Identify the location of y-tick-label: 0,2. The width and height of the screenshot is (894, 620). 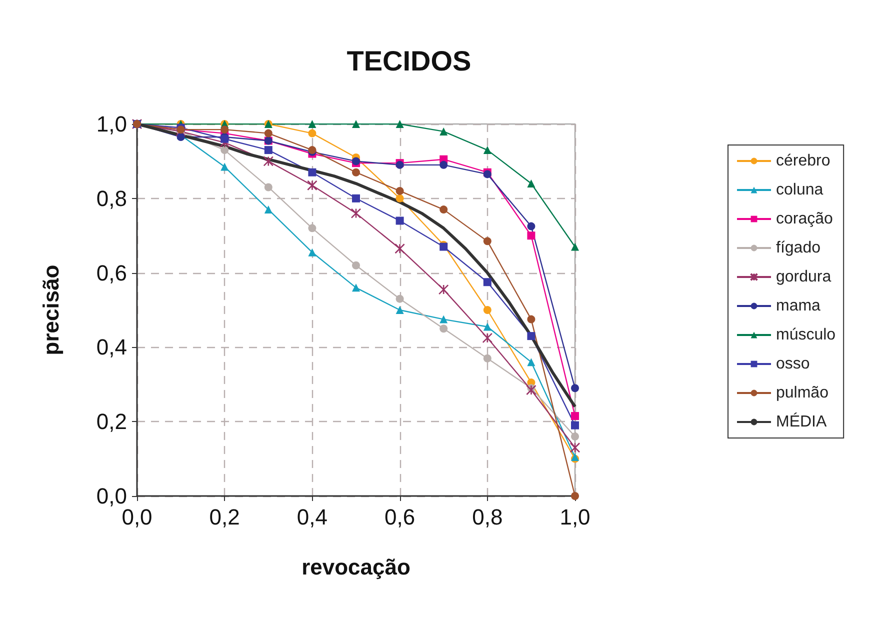
(111, 421).